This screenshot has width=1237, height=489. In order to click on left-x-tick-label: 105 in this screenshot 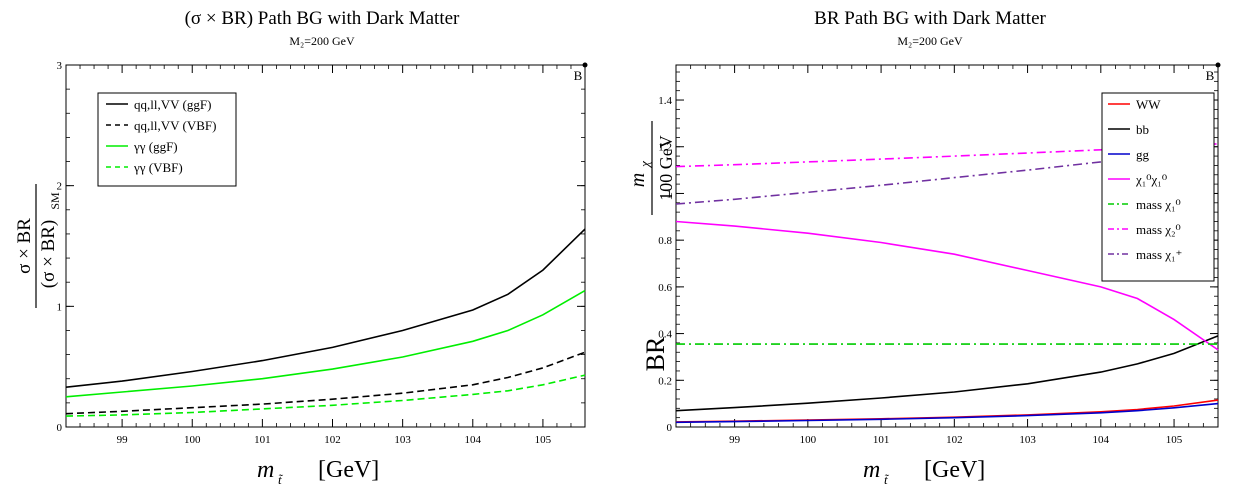, I will do `click(543, 440)`.